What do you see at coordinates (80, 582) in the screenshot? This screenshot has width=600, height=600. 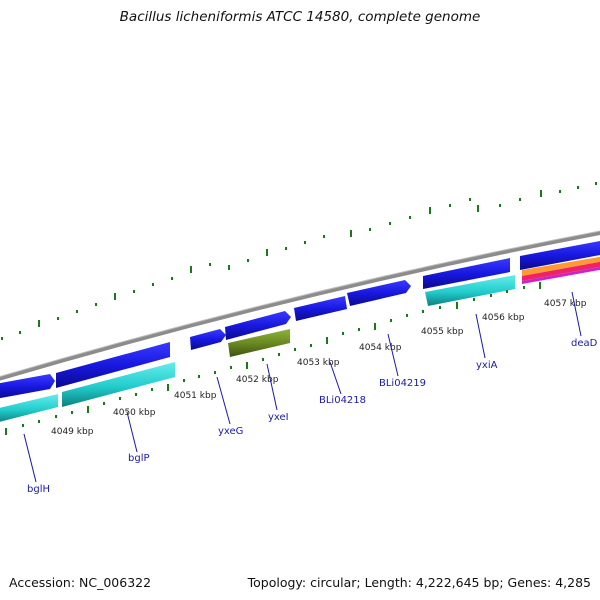 I see `accession-label: Accession: NC_006322` at bounding box center [80, 582].